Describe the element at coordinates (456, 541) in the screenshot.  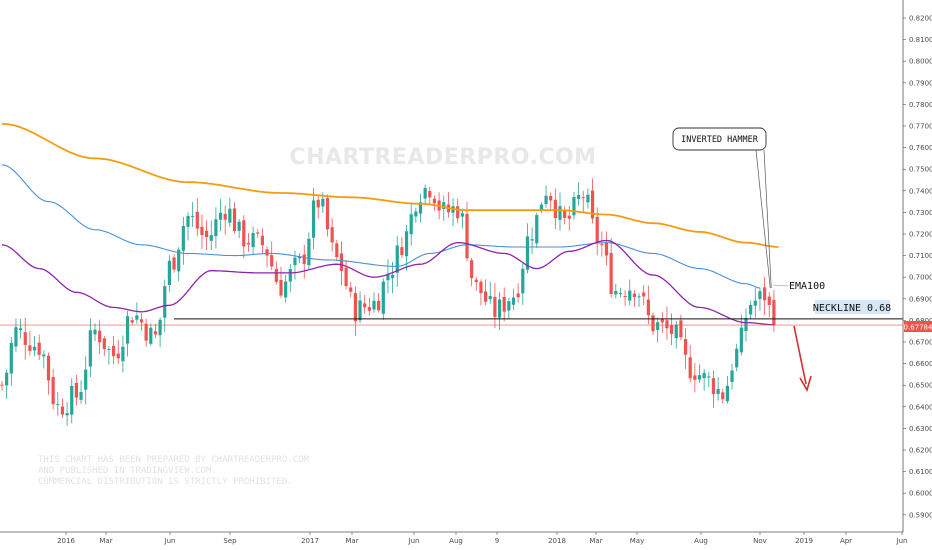
I see `x-tick-label: Aug` at that location.